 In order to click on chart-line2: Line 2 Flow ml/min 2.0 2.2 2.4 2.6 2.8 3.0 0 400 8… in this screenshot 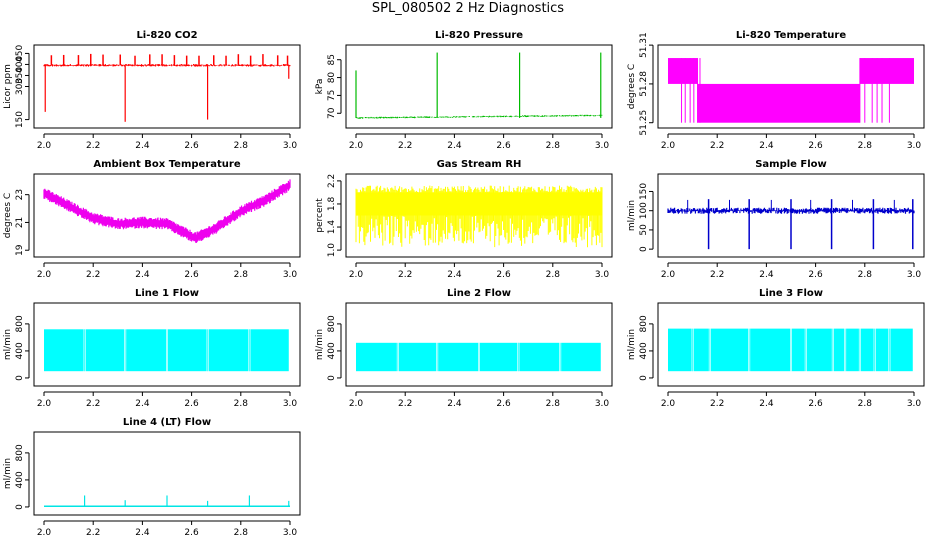, I will do `click(464, 348)`.